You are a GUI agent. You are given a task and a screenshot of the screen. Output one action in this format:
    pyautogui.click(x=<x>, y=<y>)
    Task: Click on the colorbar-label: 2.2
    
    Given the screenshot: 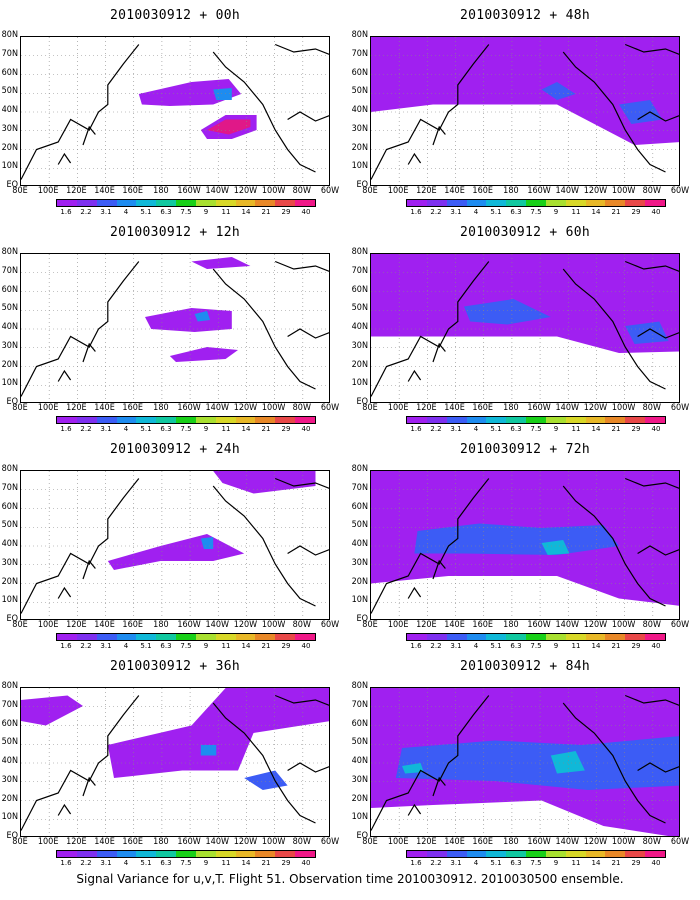 What is the action you would take?
    pyautogui.click(x=436, y=863)
    